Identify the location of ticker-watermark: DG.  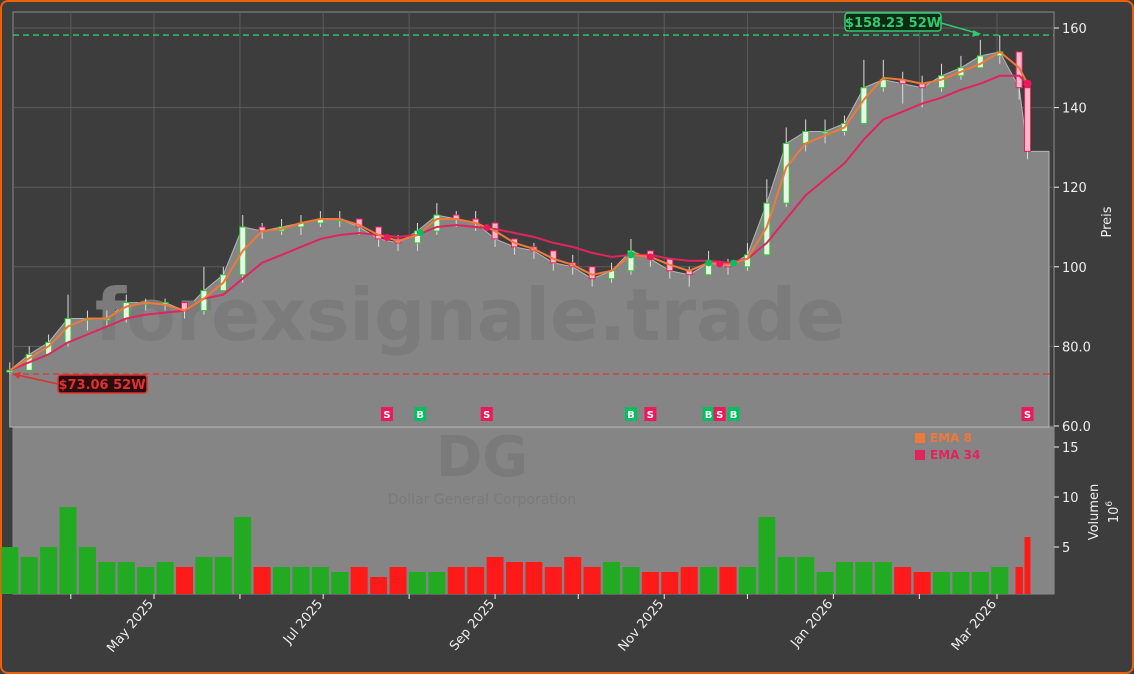
(482, 457).